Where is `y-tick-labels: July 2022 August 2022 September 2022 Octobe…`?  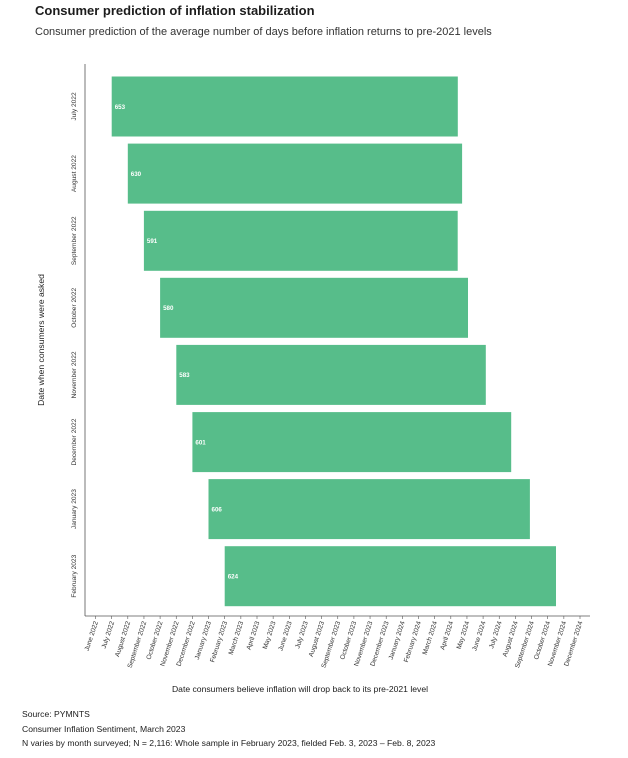 y-tick-labels: July 2022 August 2022 September 2022 Octobe… is located at coordinates (74, 345).